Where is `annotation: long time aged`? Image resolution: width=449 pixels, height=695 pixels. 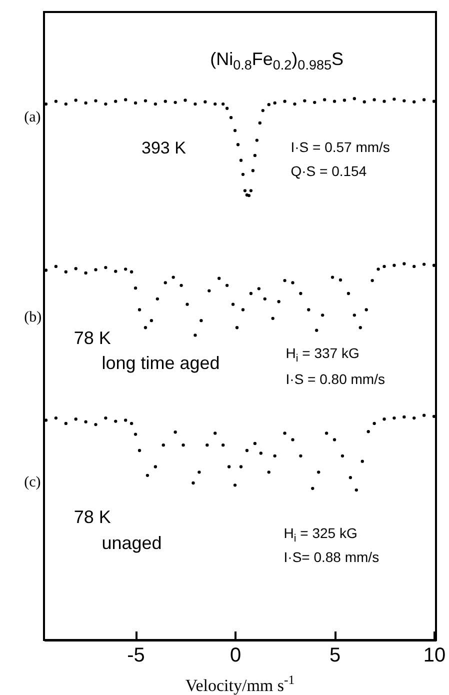
annotation: long time aged is located at coordinates (161, 363).